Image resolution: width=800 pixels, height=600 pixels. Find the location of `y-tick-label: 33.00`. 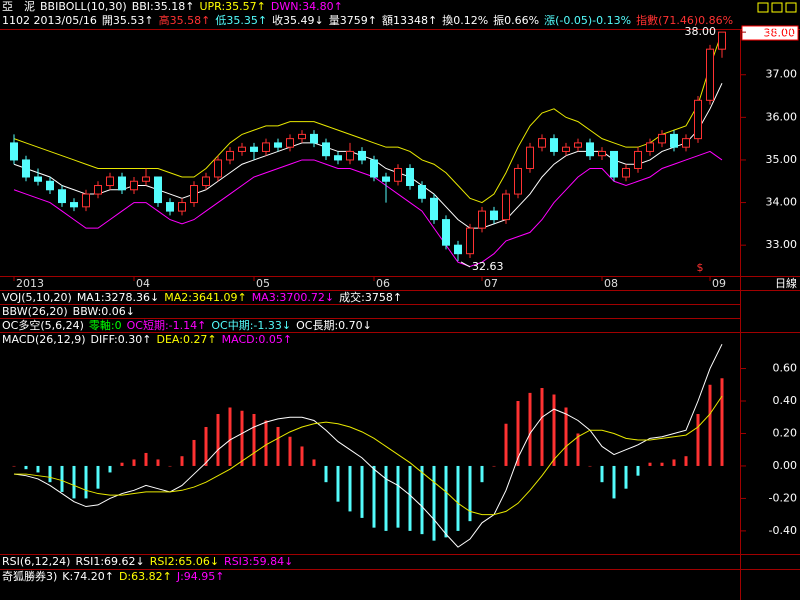

y-tick-label: 33.00 is located at coordinates (782, 244).